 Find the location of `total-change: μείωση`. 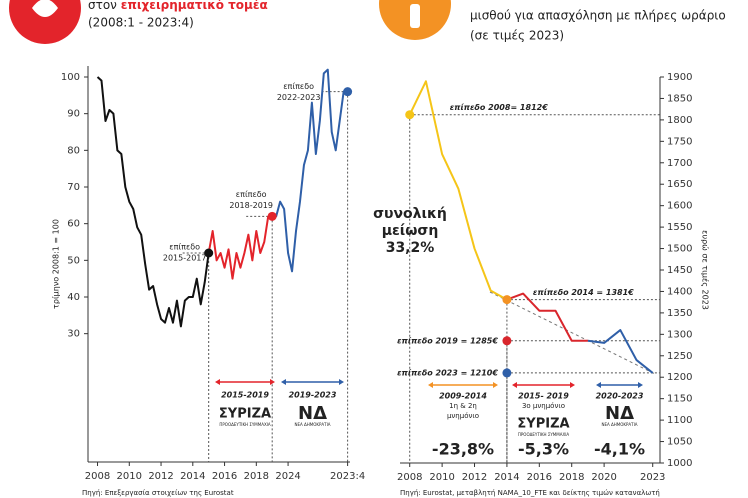

total-change: μείωση is located at coordinates (410, 231).